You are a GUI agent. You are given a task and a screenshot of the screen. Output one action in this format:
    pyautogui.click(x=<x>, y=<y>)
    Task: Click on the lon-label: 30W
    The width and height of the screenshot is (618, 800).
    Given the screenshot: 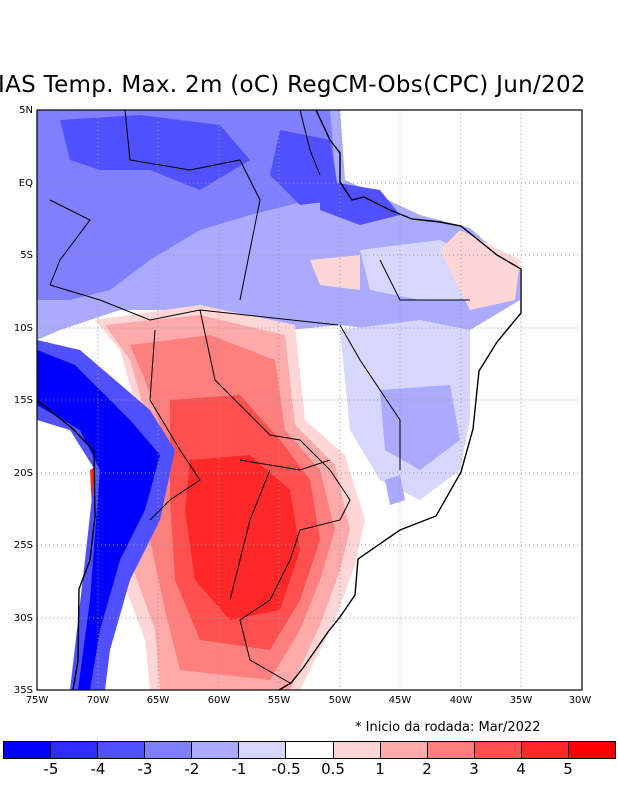 What is the action you would take?
    pyautogui.click(x=580, y=700)
    